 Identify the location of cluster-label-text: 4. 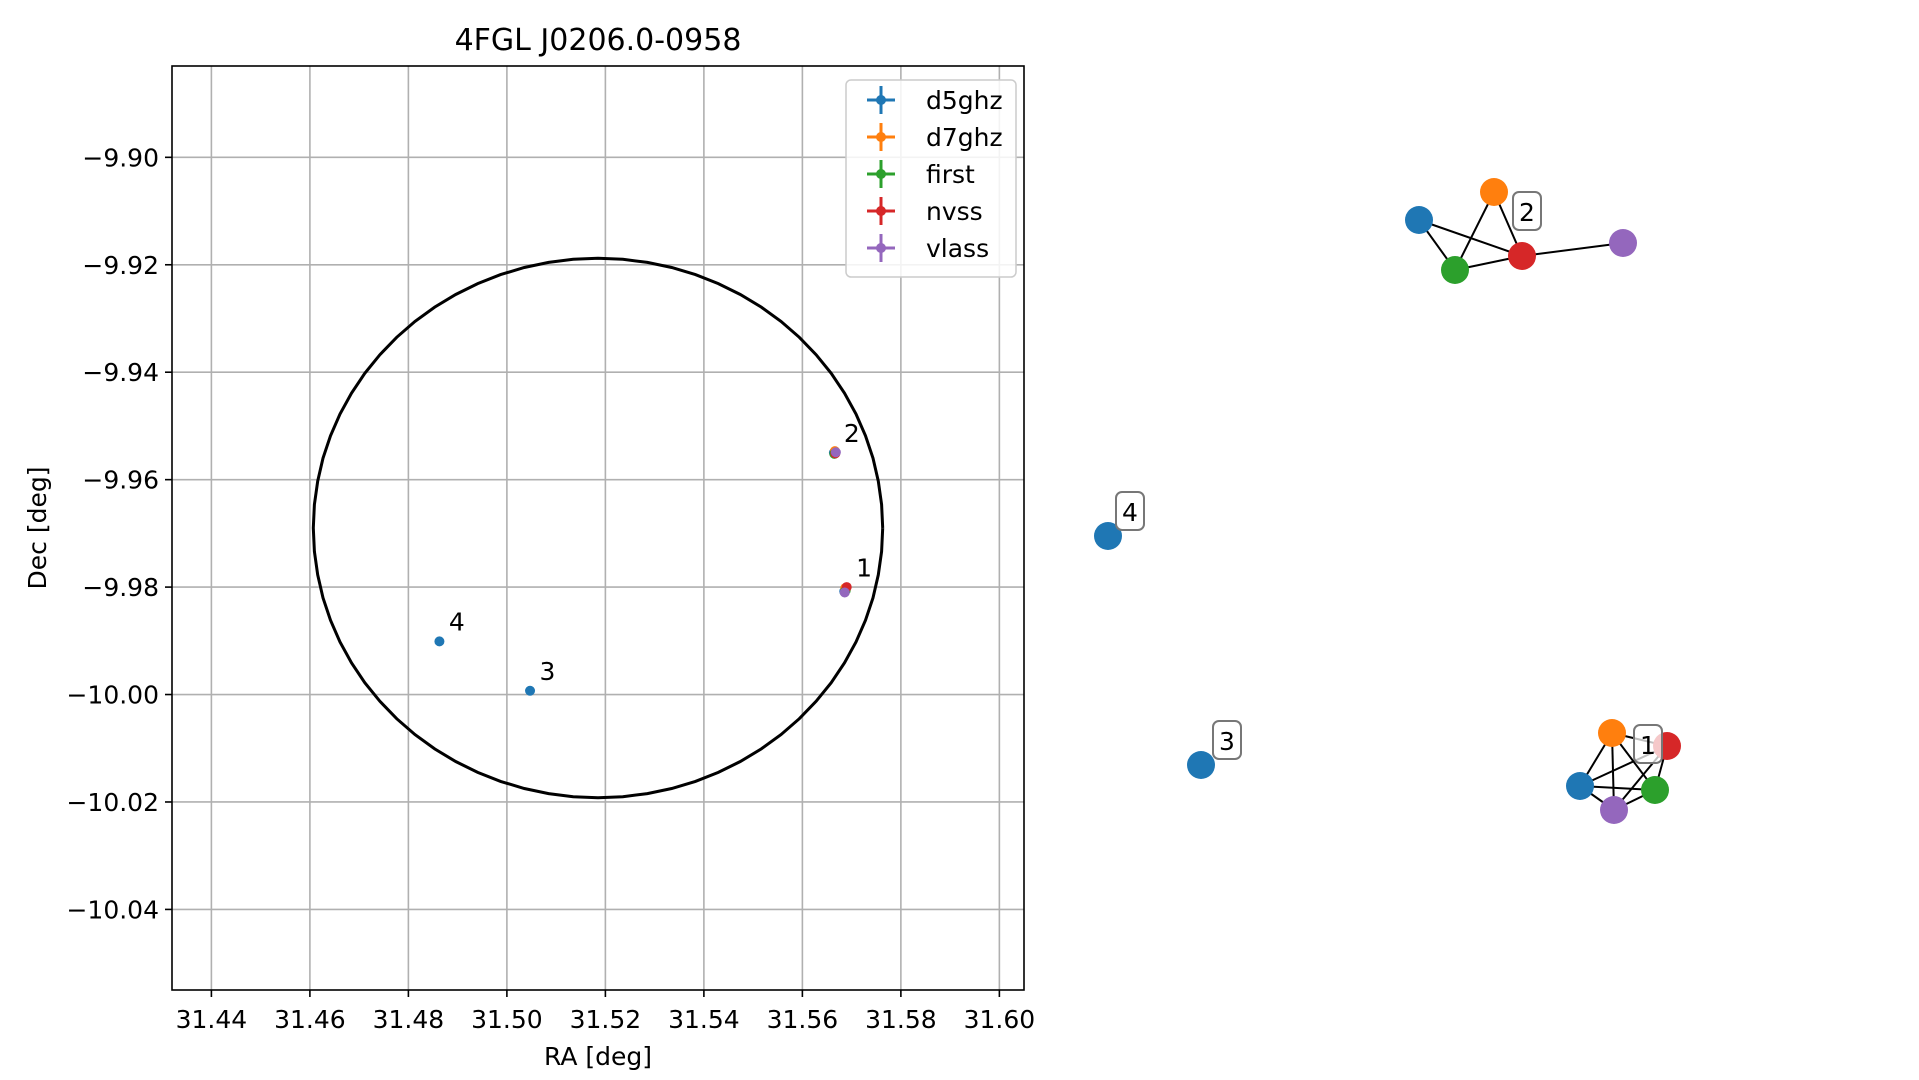
(1130, 512).